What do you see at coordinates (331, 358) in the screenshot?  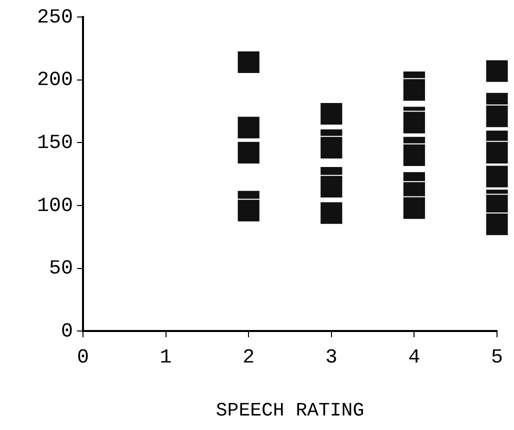 I see `x-tick-label: 3` at bounding box center [331, 358].